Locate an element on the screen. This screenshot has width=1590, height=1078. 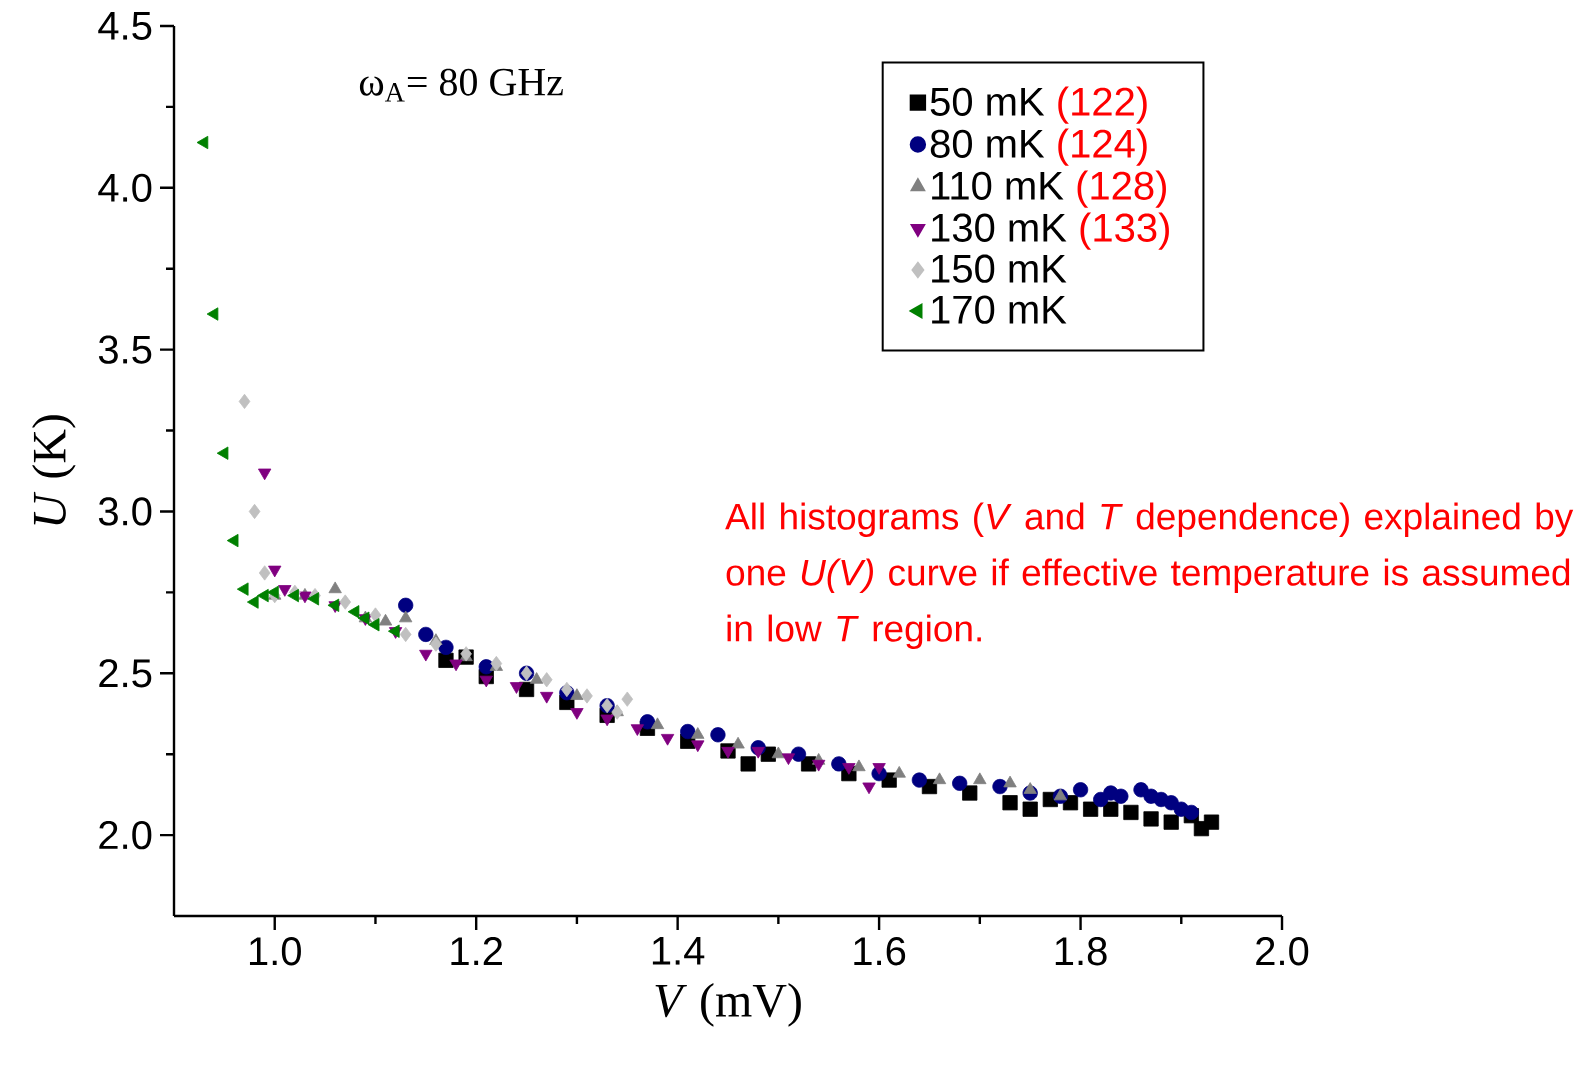
x-tick-label: 1.8 is located at coordinates (1081, 951).